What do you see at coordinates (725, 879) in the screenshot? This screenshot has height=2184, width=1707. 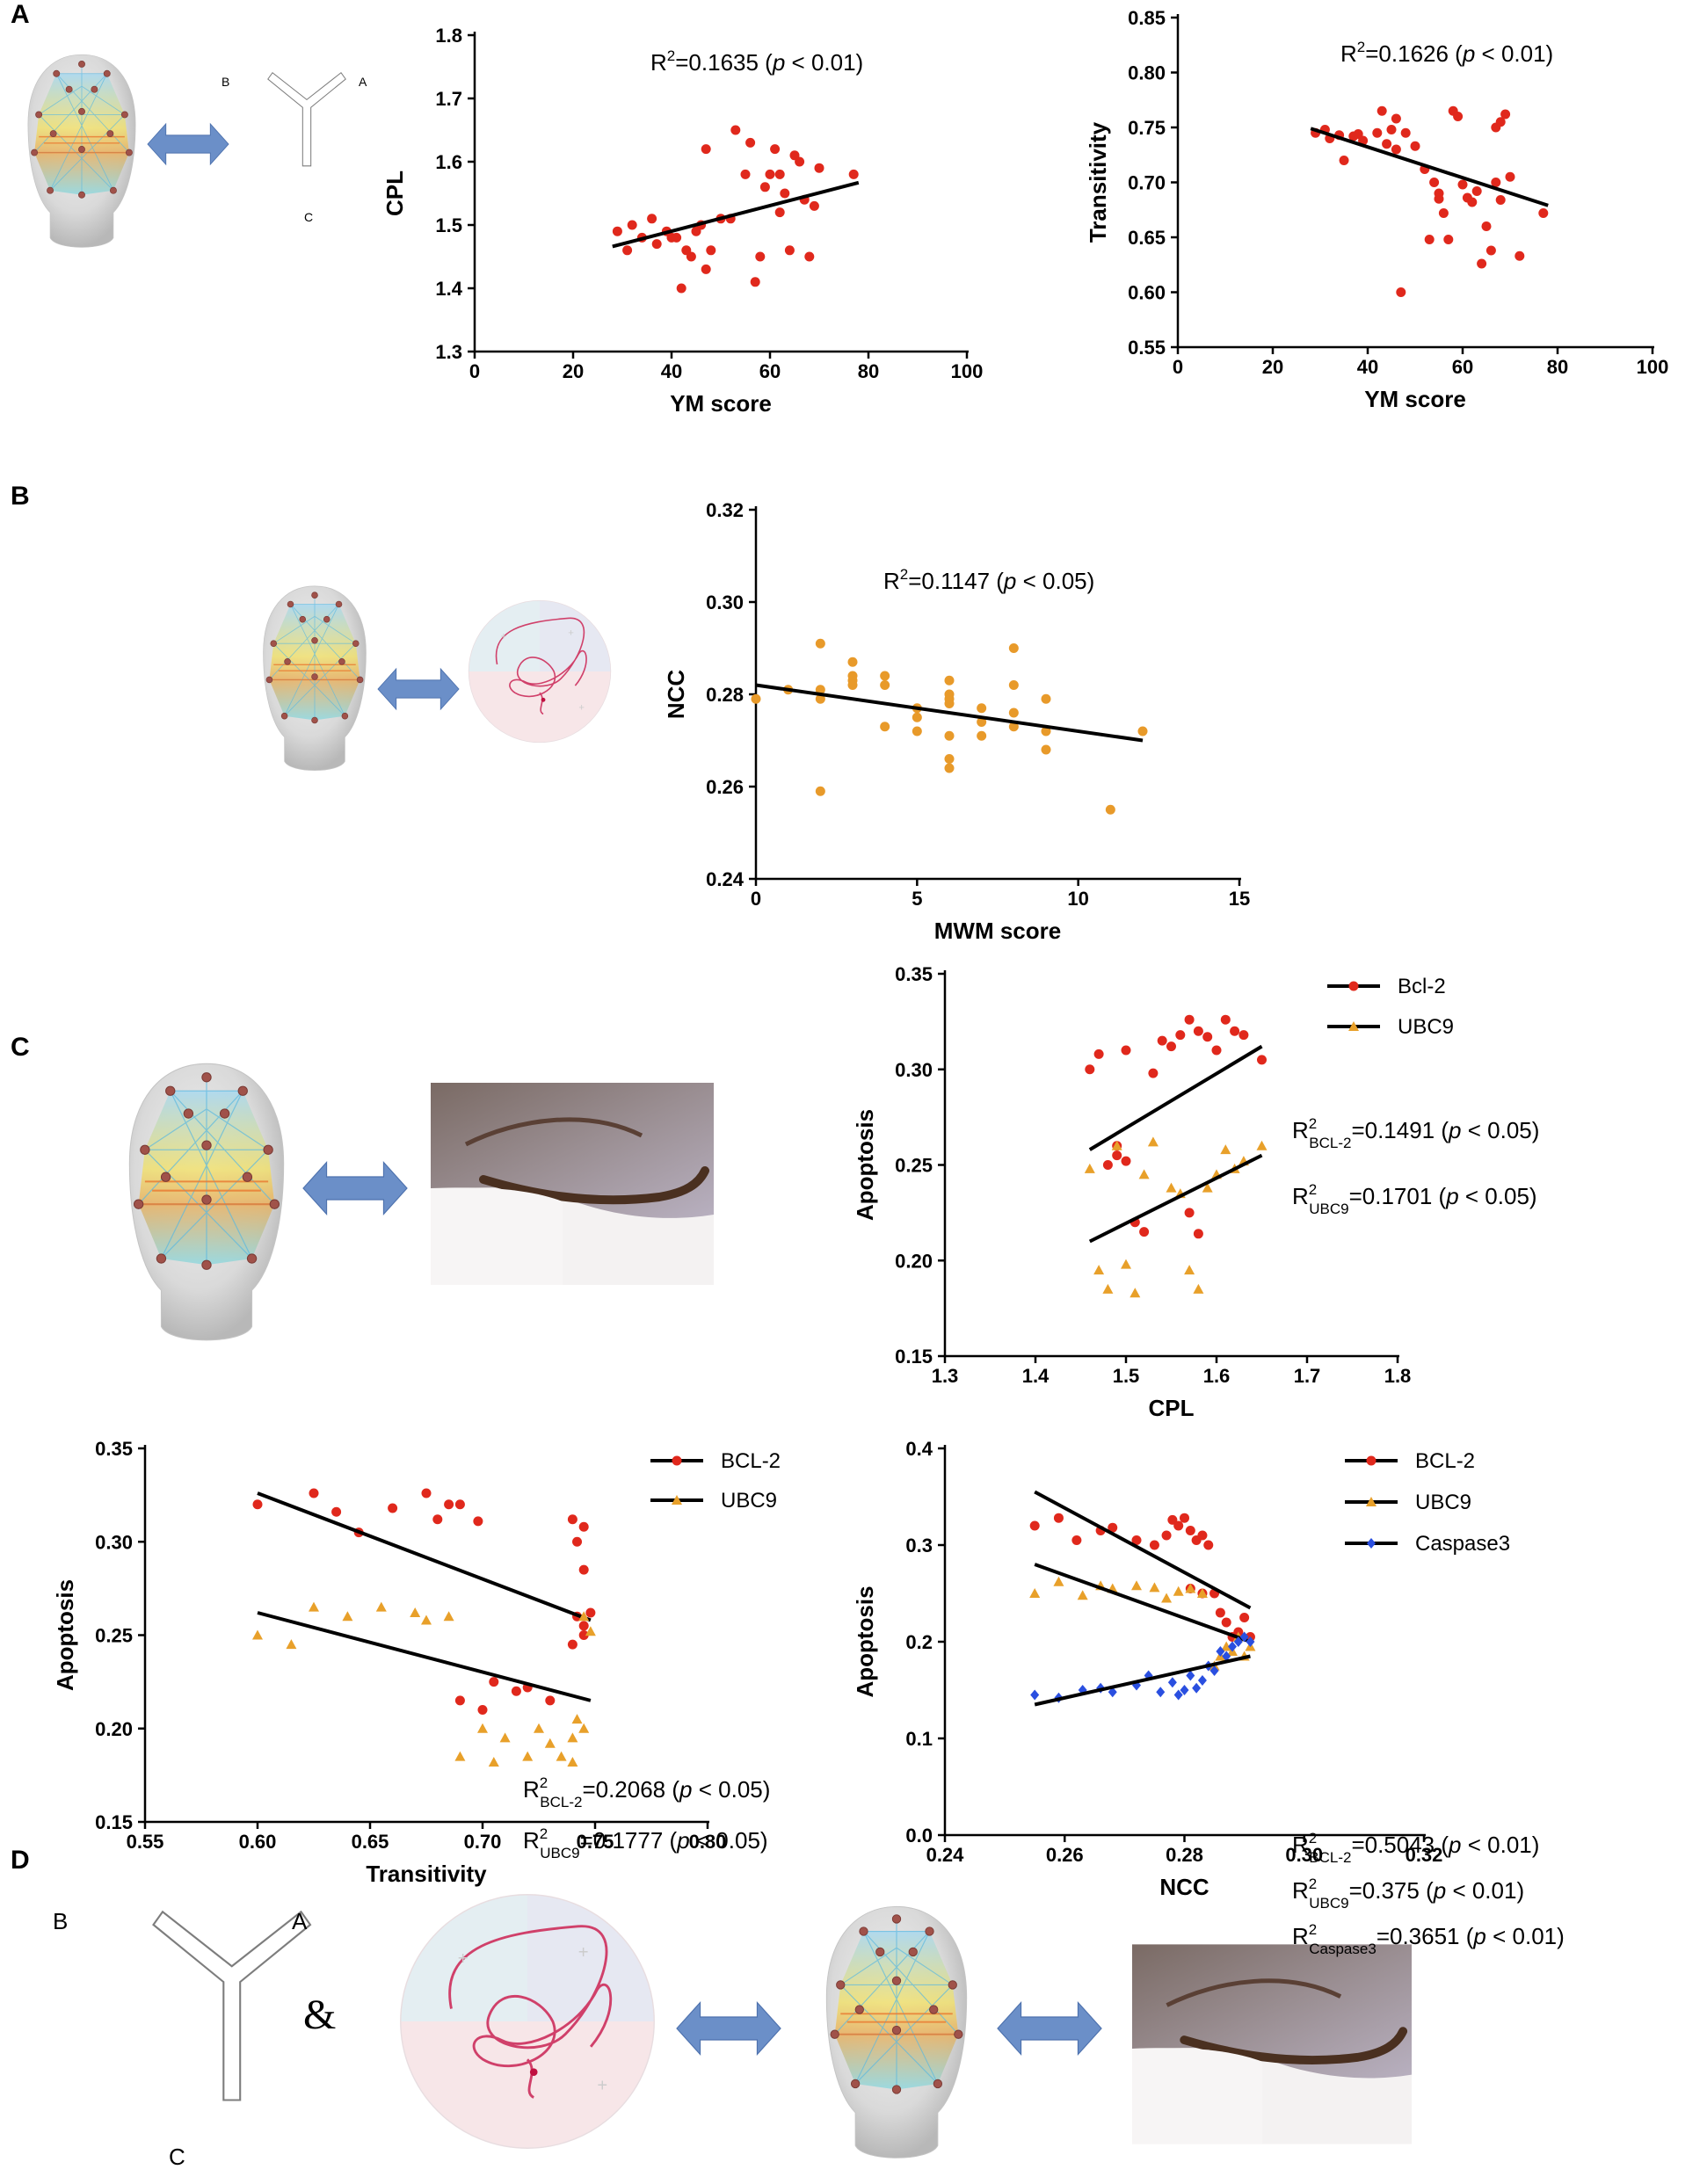 I see `y-tick-label: 0.24` at bounding box center [725, 879].